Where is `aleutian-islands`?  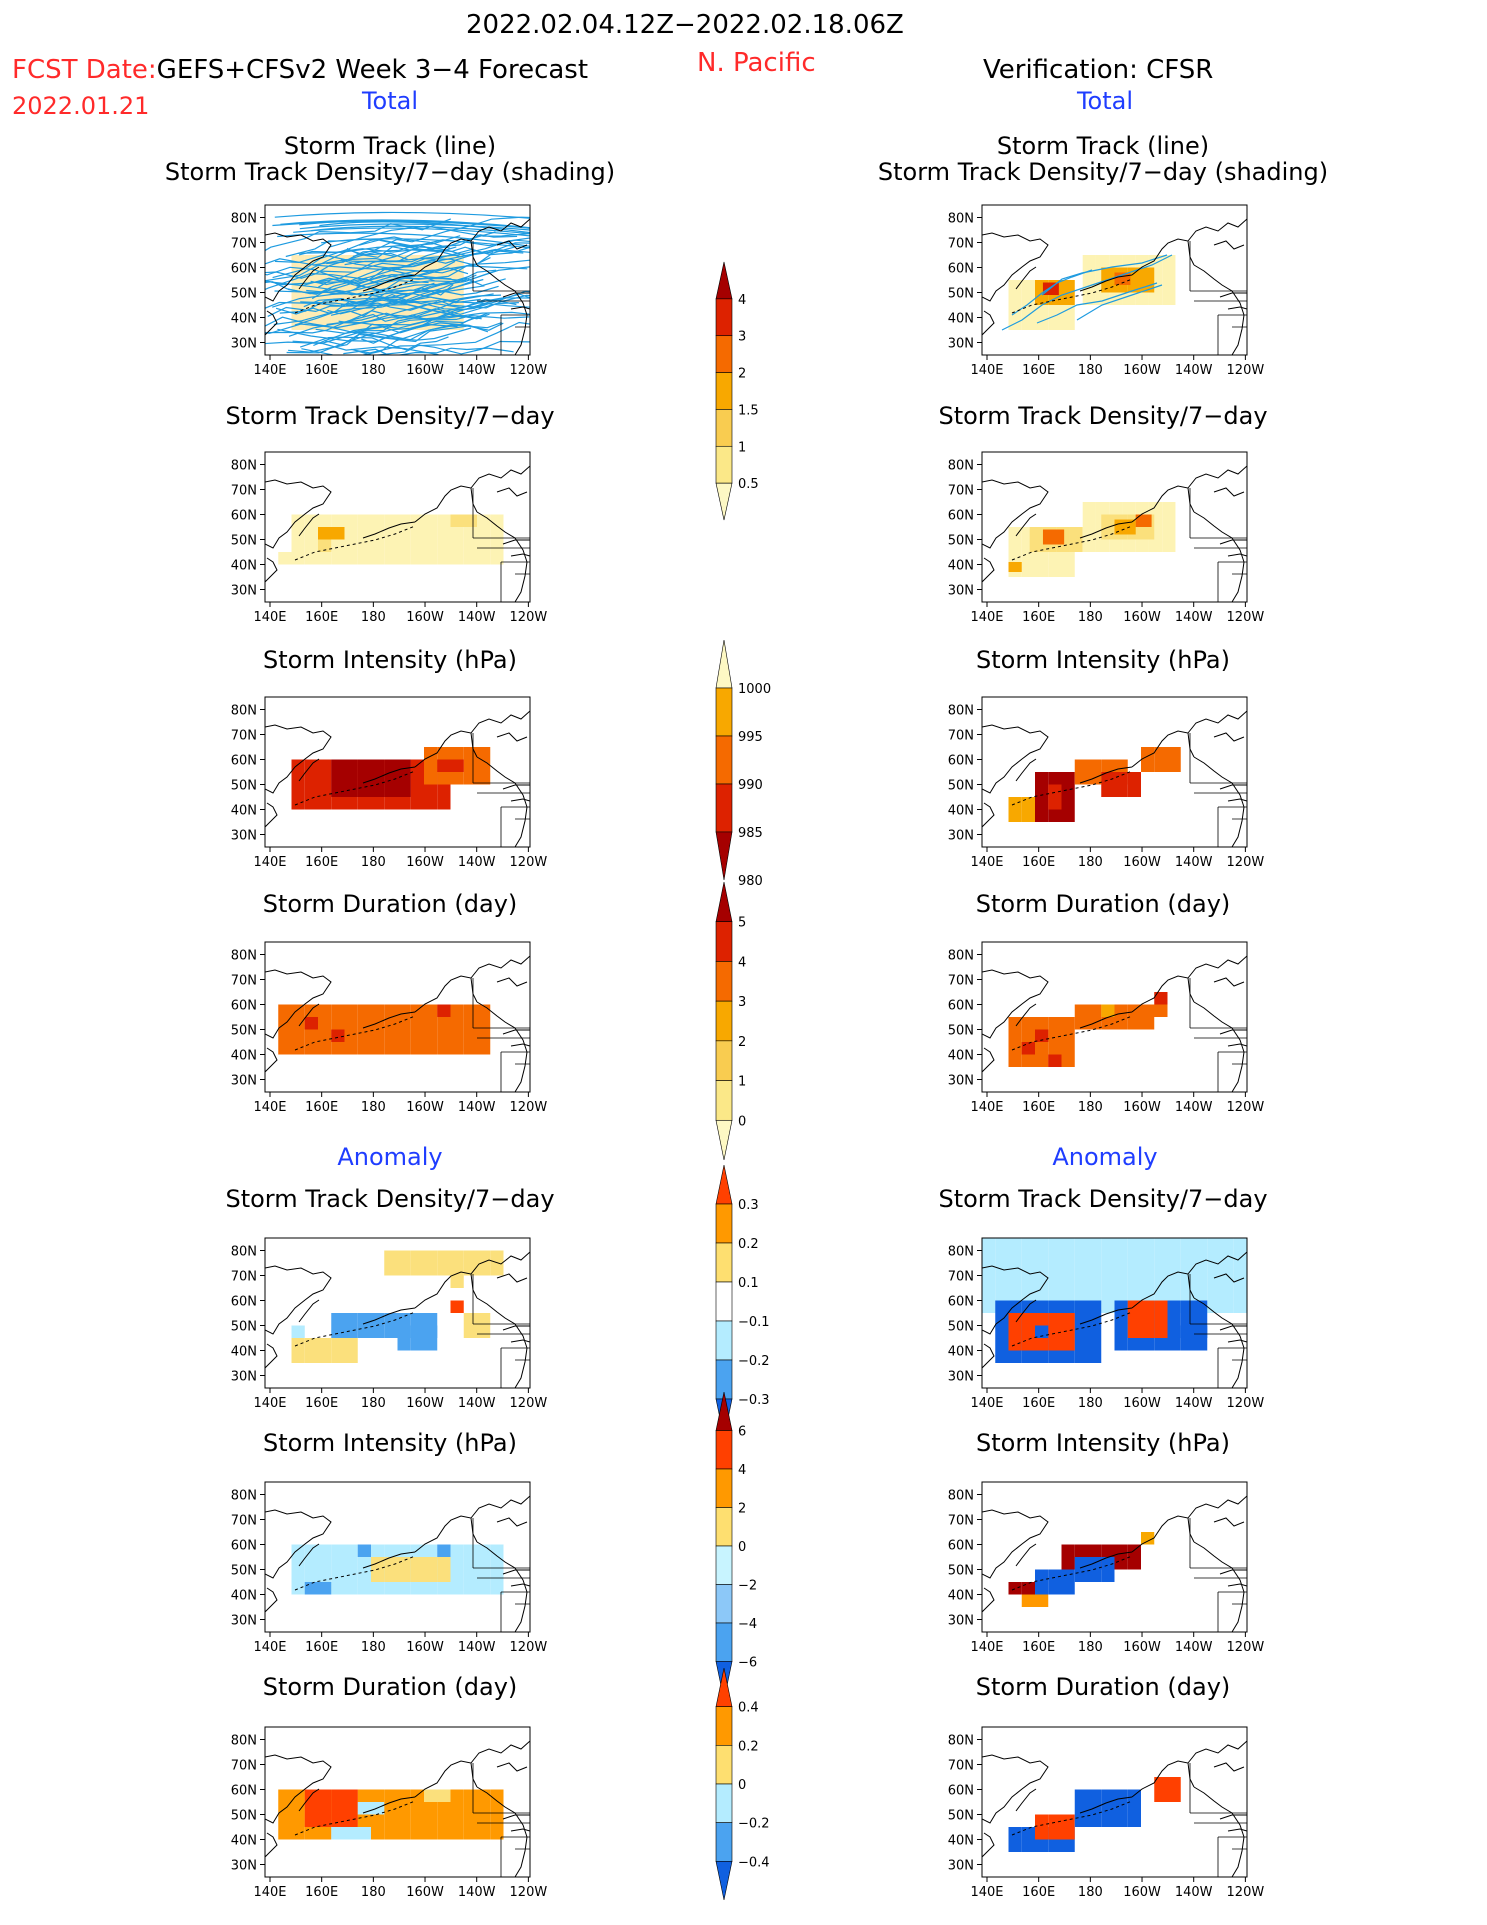 aleutian-islands is located at coordinates (1072, 543).